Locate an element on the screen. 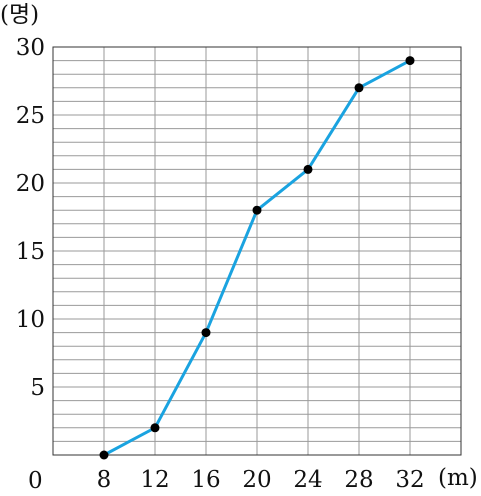 This screenshot has width=481, height=496. x-tick-label: 28 is located at coordinates (358, 480).